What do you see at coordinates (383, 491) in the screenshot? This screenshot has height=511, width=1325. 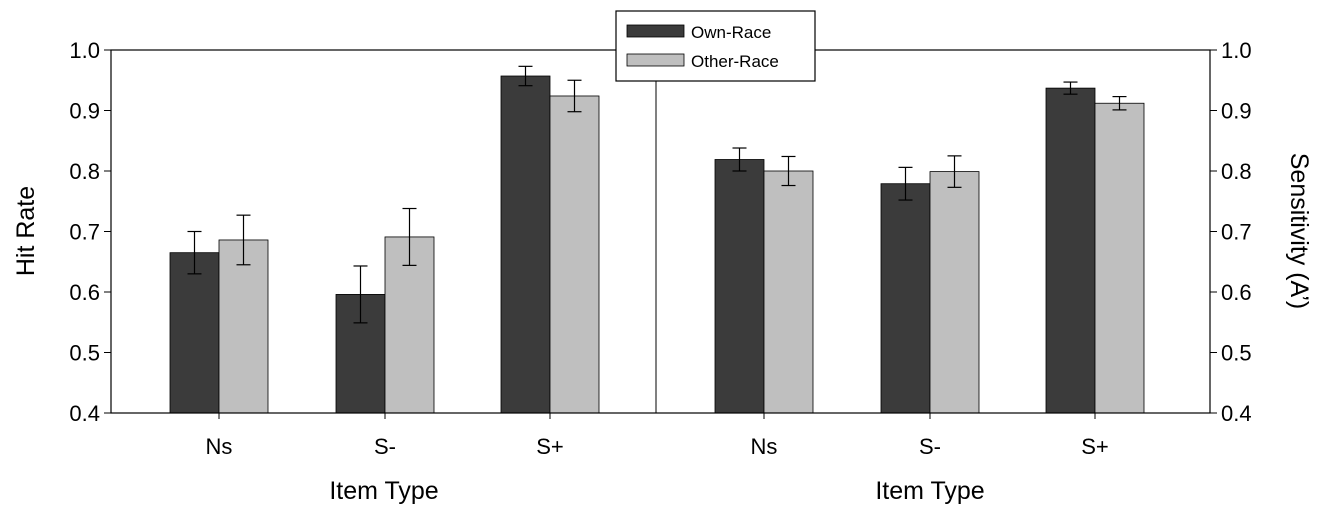 I see `x-axis-title-left: Item Type` at bounding box center [383, 491].